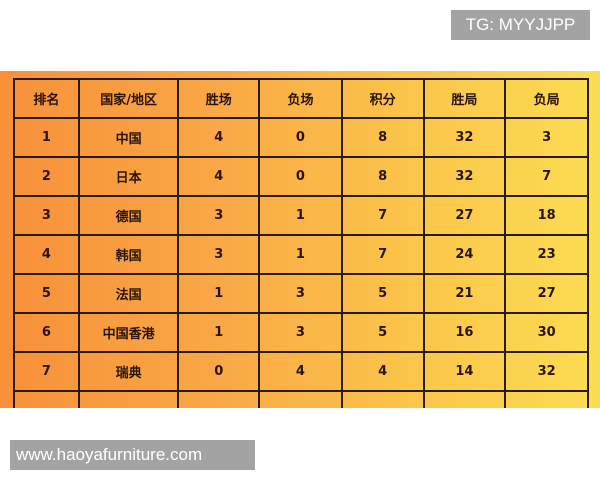 This screenshot has height=480, width=600. What do you see at coordinates (464, 371) in the screenshot?
I see `table-cell: 14` at bounding box center [464, 371].